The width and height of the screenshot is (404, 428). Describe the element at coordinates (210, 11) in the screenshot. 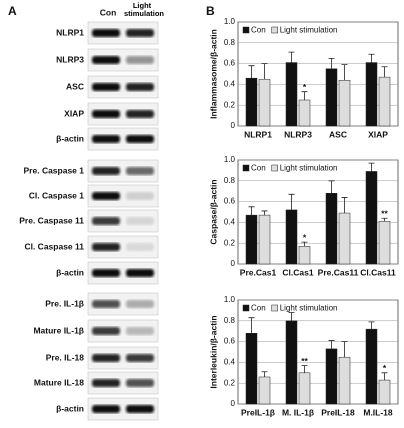

I see `panel-label: B` at that location.